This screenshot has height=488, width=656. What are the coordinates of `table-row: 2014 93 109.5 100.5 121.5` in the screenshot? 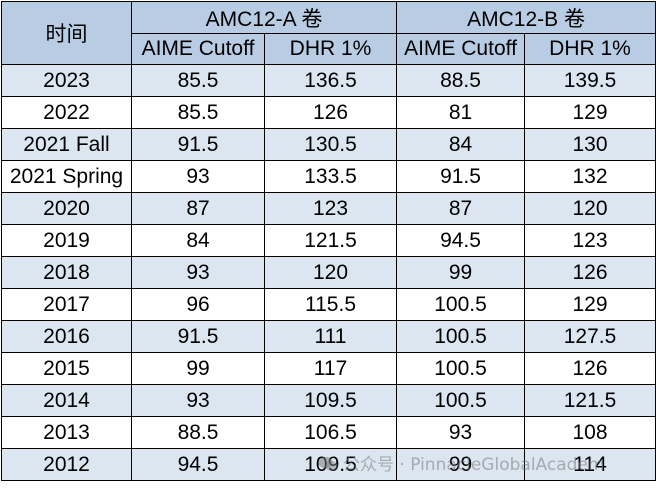 It's located at (328, 400).